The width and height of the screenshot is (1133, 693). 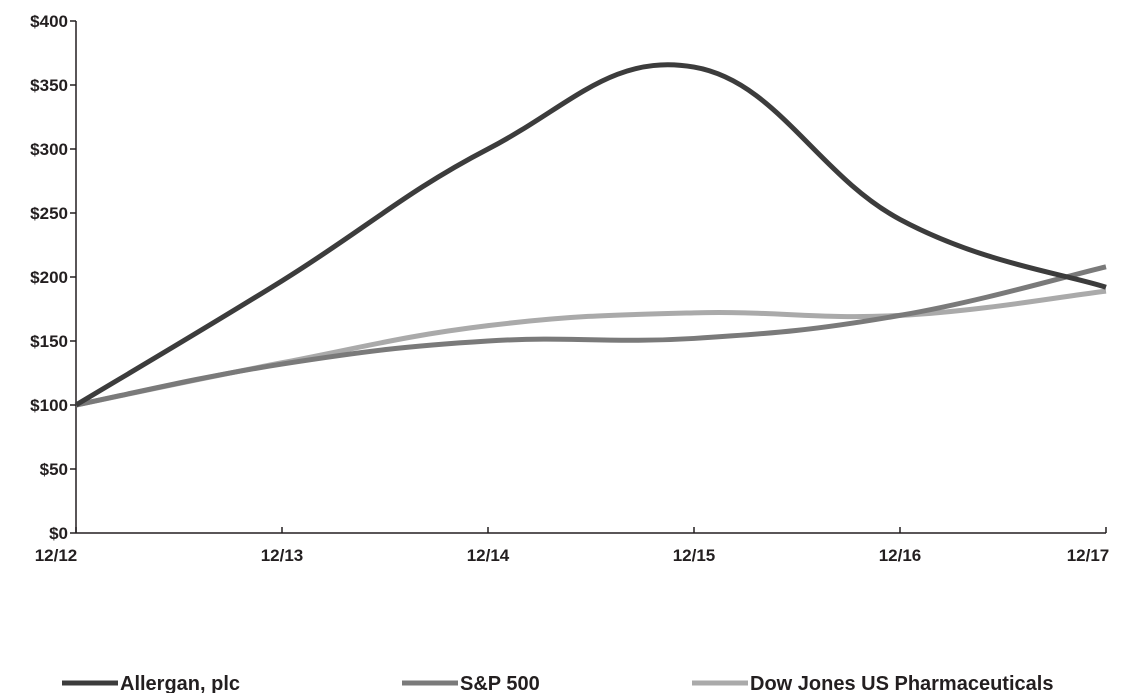 I want to click on y-tick-label: $200, so click(x=49, y=277).